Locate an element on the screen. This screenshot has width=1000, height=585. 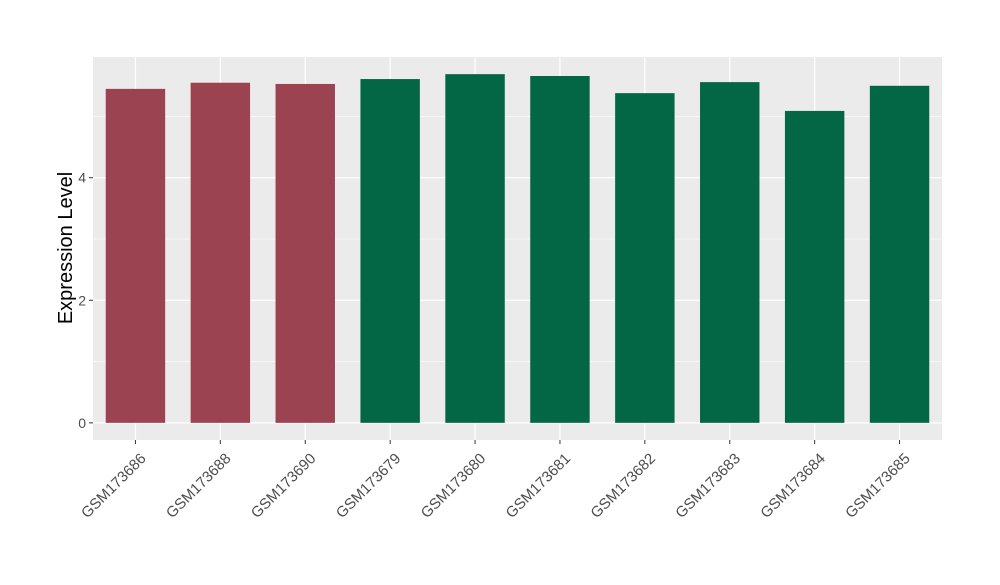
bar-GSM173690 is located at coordinates (305, 253).